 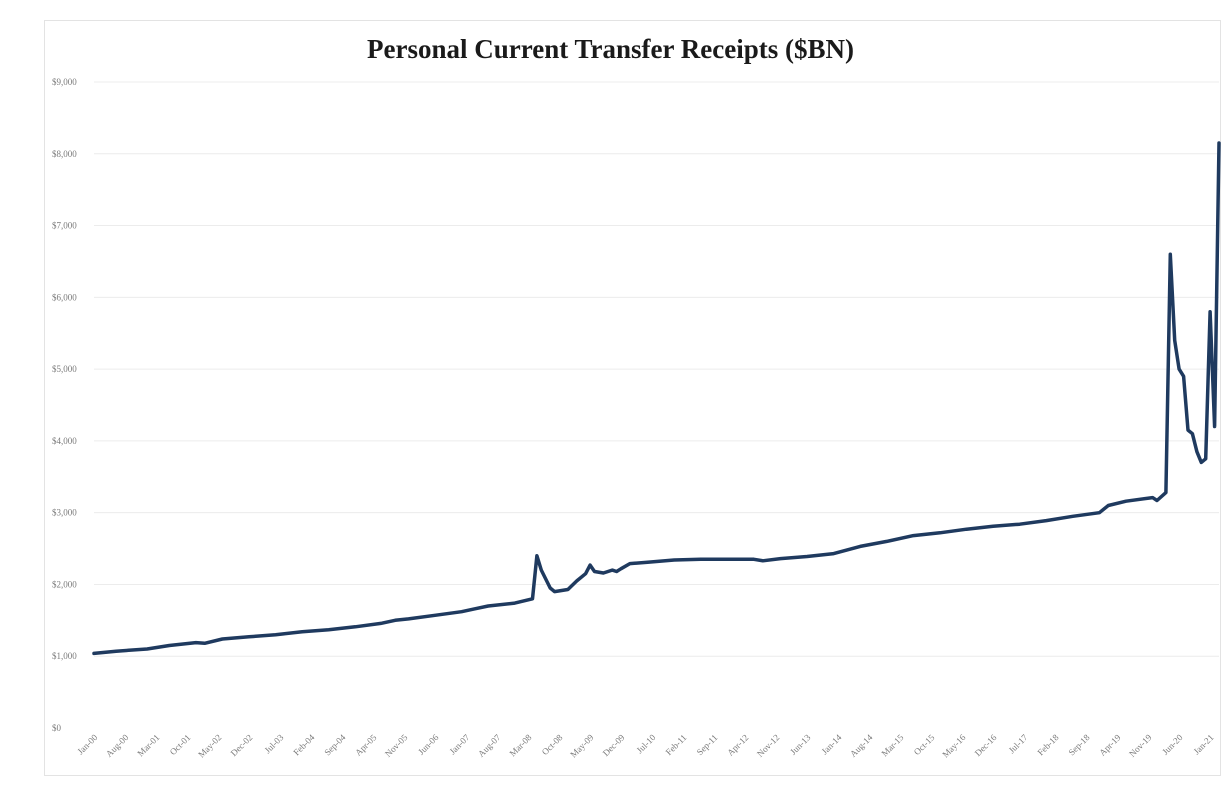 I want to click on x-tick-label: Apr-12, so click(x=737, y=744).